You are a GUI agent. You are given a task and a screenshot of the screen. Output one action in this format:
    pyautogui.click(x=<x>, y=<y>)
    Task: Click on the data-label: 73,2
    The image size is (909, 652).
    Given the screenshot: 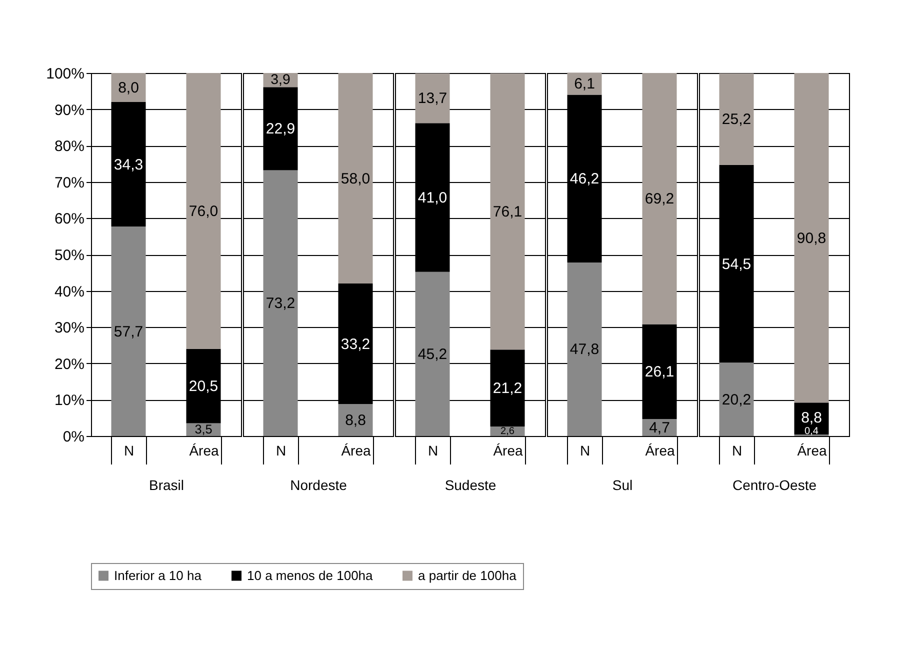 What is the action you would take?
    pyautogui.click(x=281, y=303)
    